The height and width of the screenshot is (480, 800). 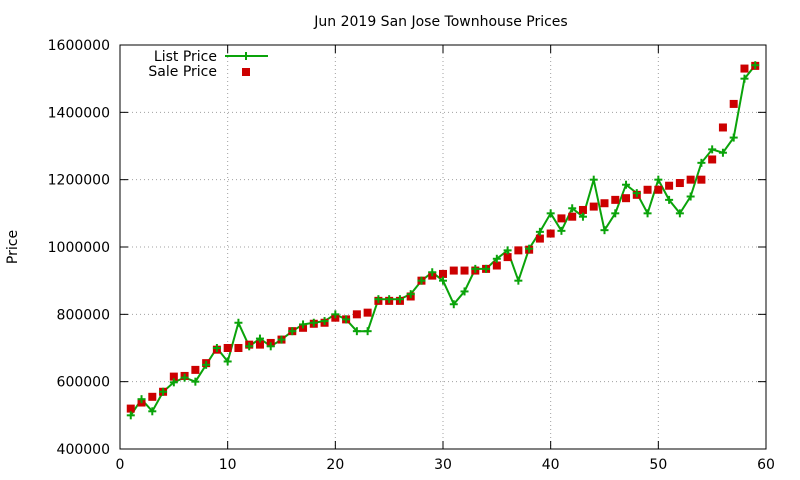 I want to click on y-axis-label: Price, so click(x=13, y=247).